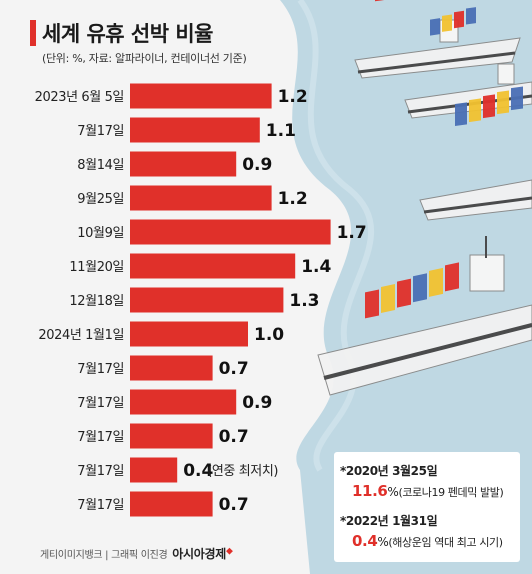 This screenshot has width=532, height=574. What do you see at coordinates (79, 97) in the screenshot?
I see `category-label: 2023년 6월 5일` at bounding box center [79, 97].